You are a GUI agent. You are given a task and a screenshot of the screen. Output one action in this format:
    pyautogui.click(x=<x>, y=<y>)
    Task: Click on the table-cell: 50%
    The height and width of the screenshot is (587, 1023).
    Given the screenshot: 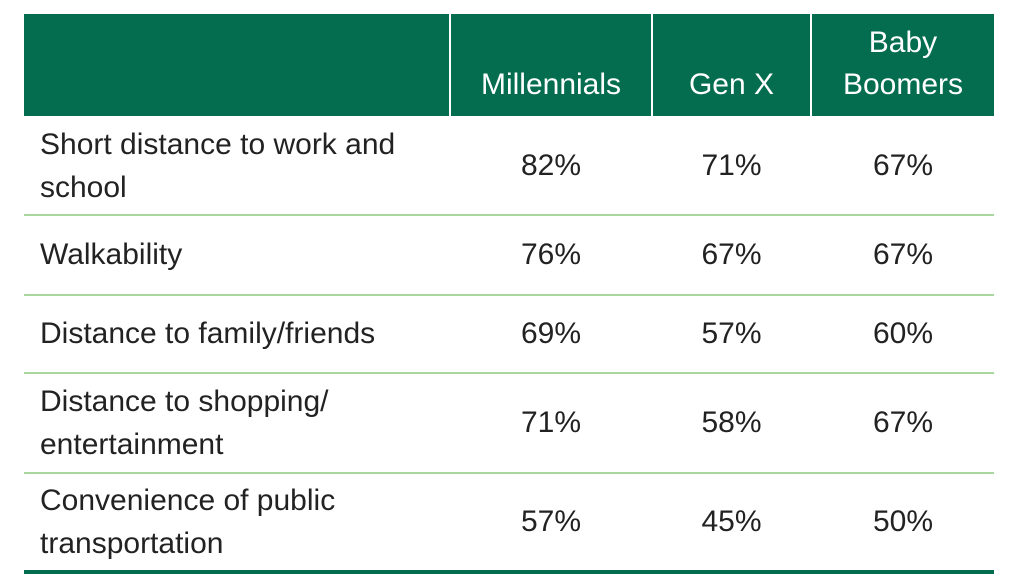 What is the action you would take?
    pyautogui.click(x=903, y=521)
    